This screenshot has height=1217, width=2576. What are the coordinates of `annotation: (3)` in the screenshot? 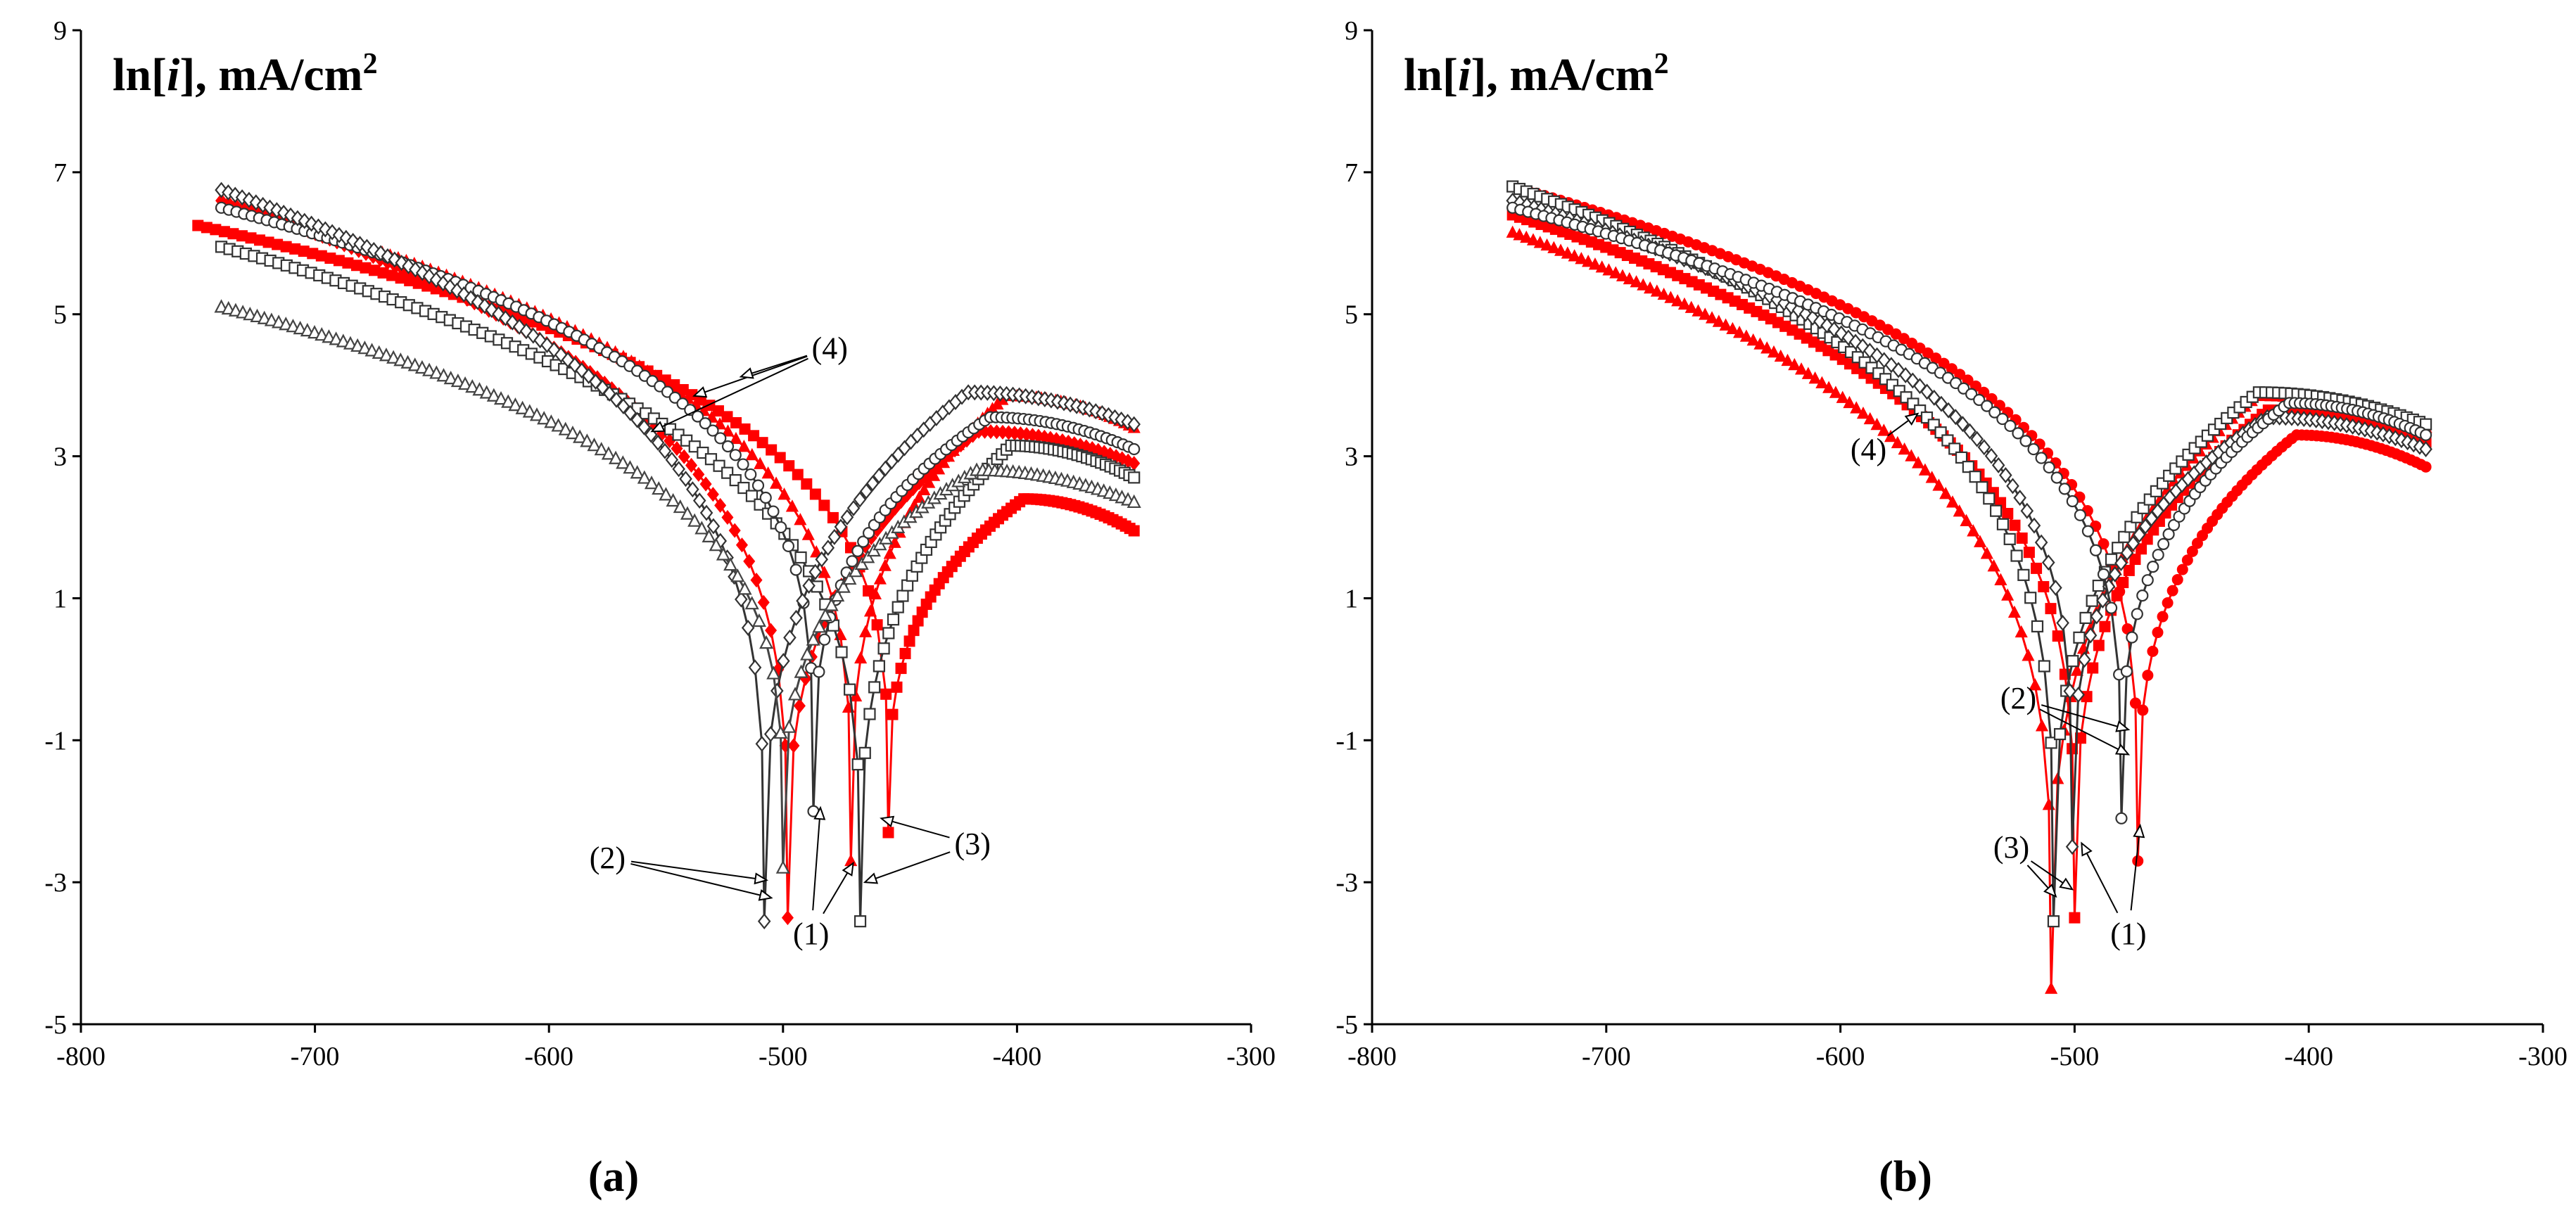 It's located at (927, 849).